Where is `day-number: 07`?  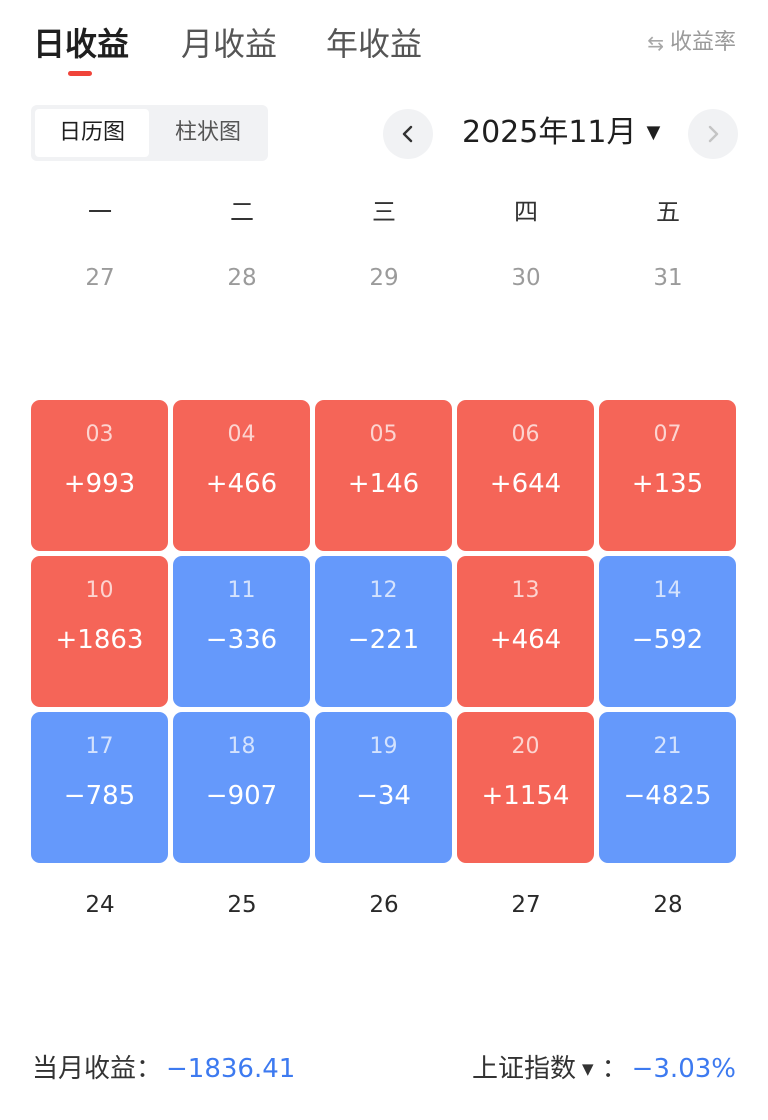
day-number: 07 is located at coordinates (667, 434).